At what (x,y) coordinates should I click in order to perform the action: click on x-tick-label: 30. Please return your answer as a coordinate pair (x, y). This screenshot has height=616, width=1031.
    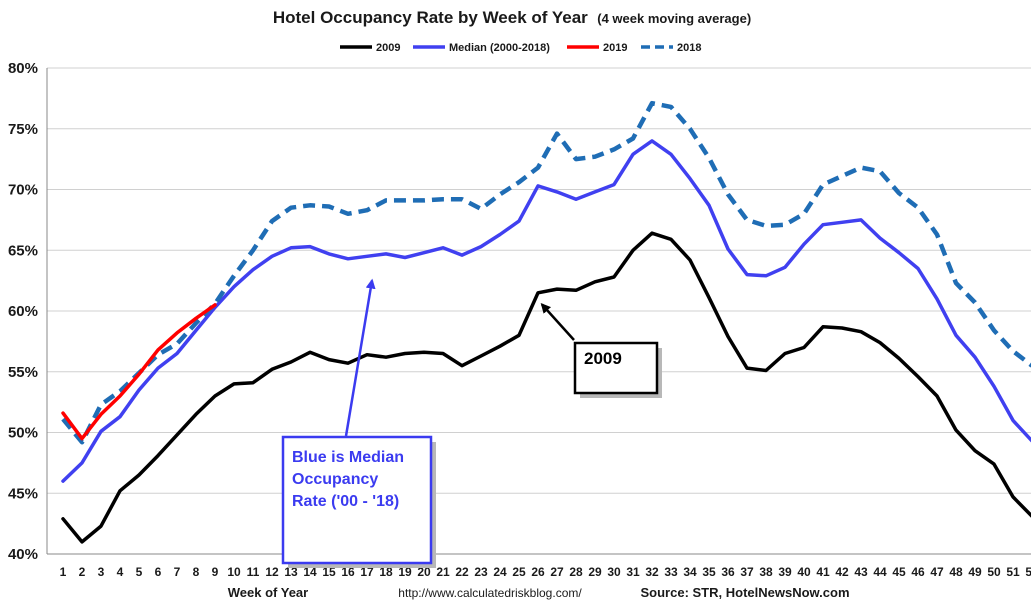
    Looking at the image, I should click on (614, 572).